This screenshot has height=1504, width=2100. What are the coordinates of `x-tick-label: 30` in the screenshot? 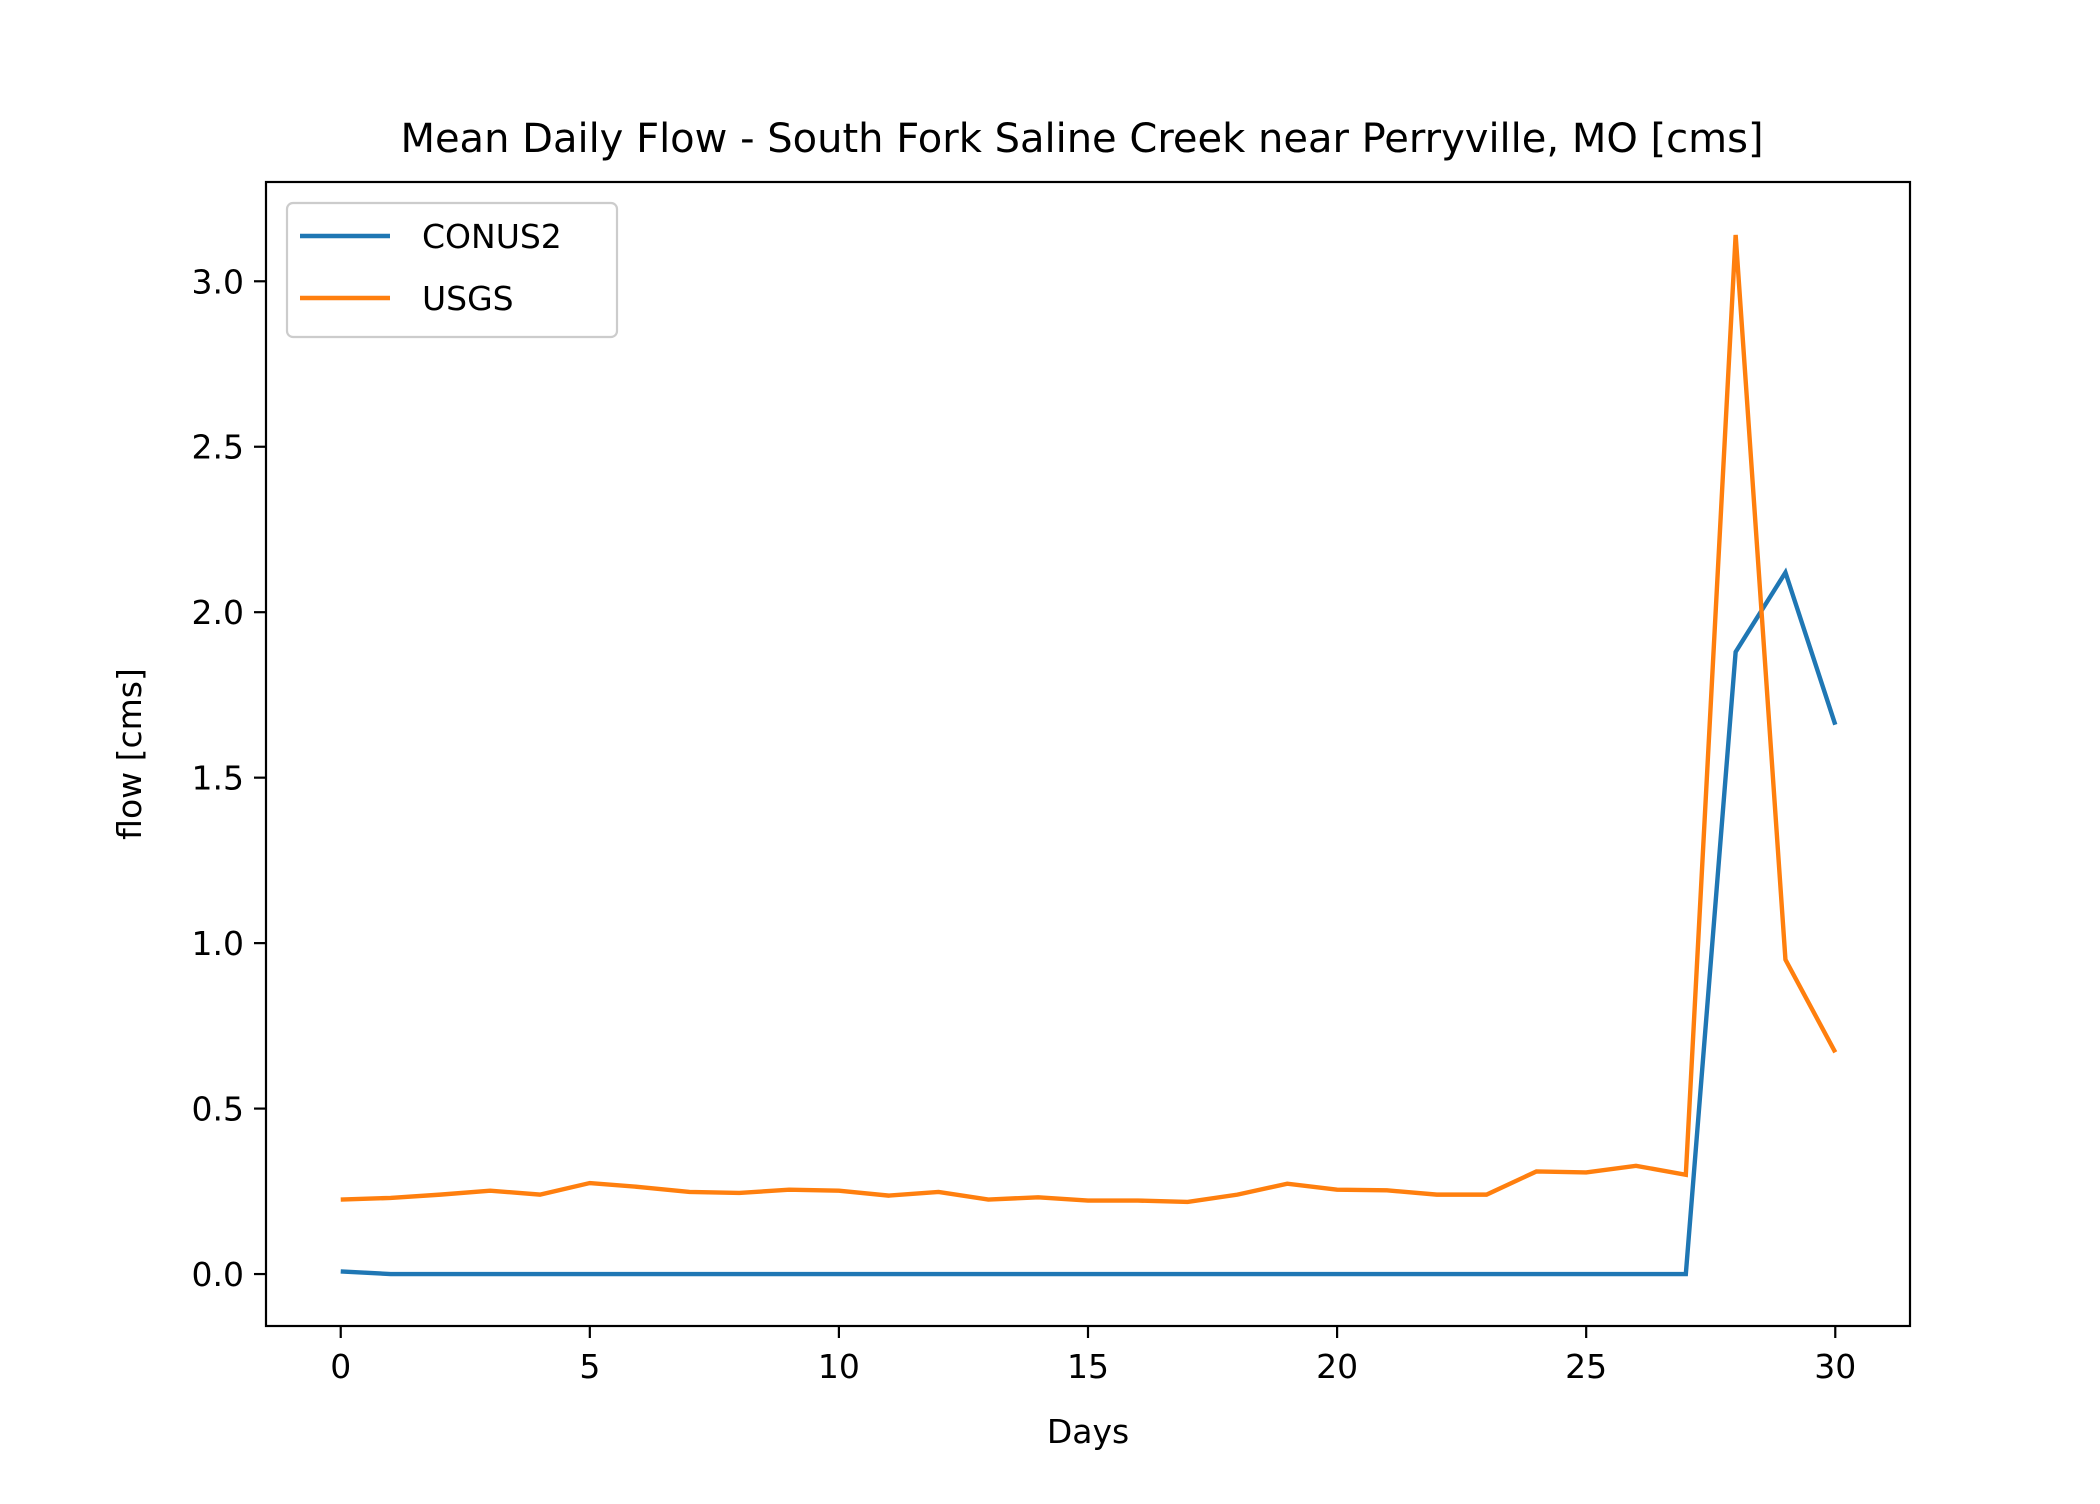 It's located at (1835, 1366).